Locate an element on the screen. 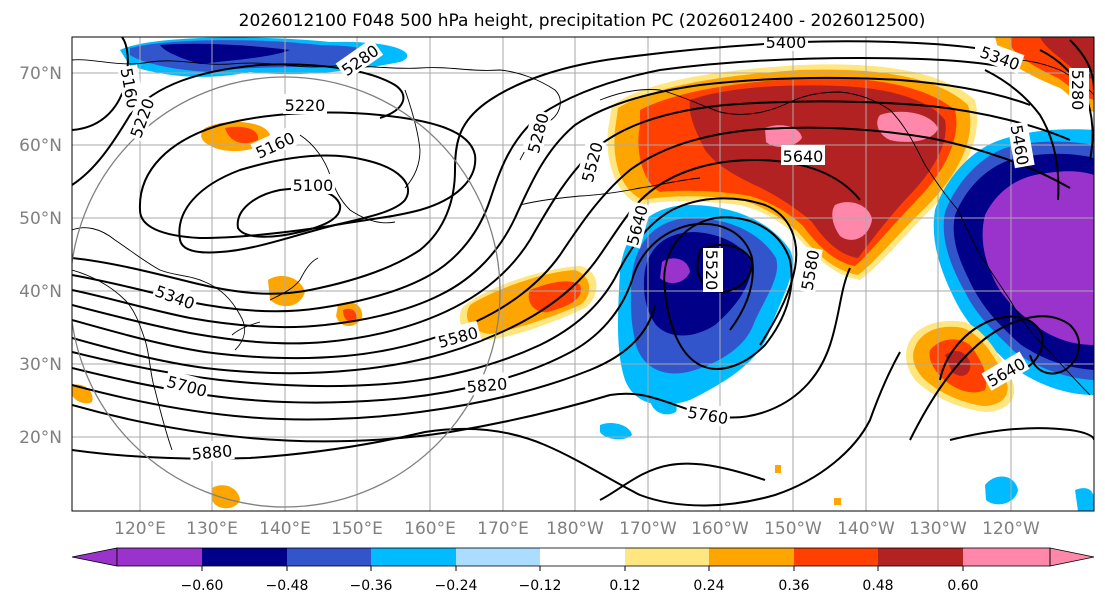 The image size is (1105, 604). longitude-label: 120°E is located at coordinates (140, 529).